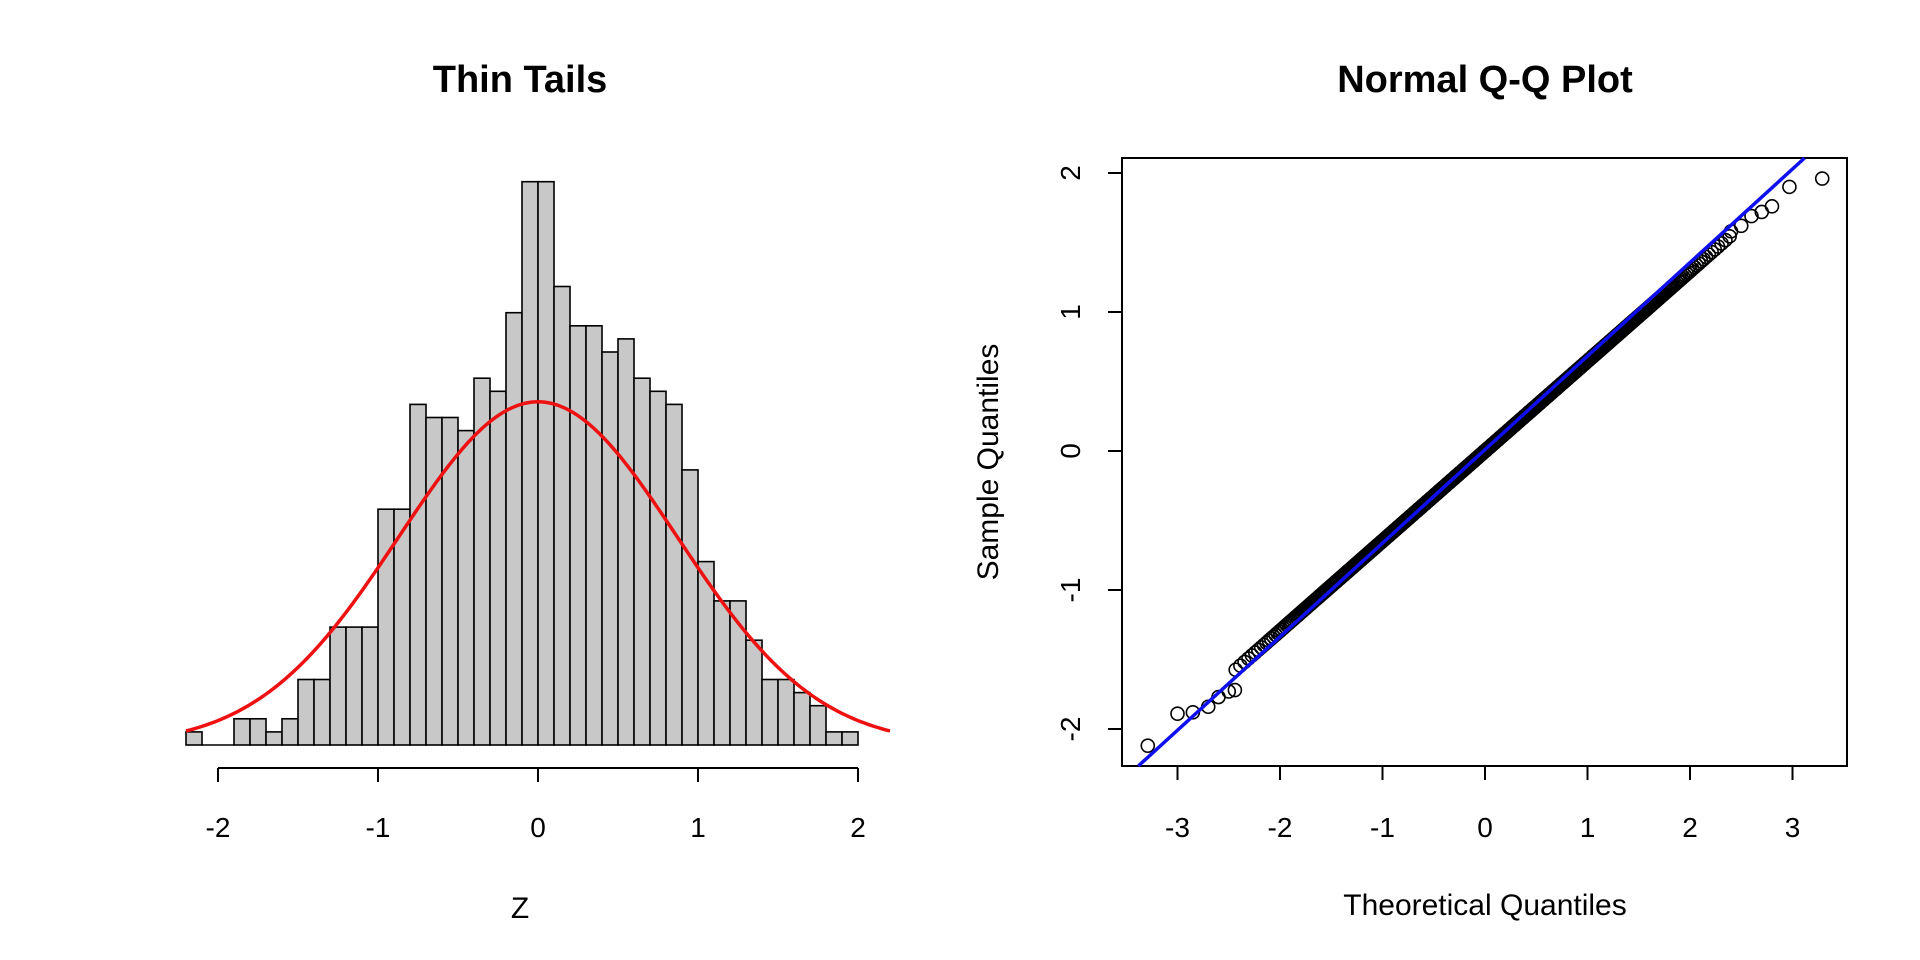 Image resolution: width=1920 pixels, height=960 pixels. What do you see at coordinates (1177, 827) in the screenshot?
I see `qq-x-tick-label: -3` at bounding box center [1177, 827].